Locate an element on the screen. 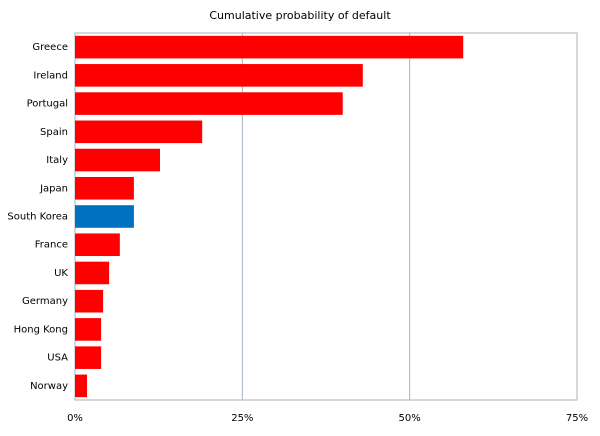 This screenshot has width=600, height=436. y-tick-label: Japan is located at coordinates (53, 188).